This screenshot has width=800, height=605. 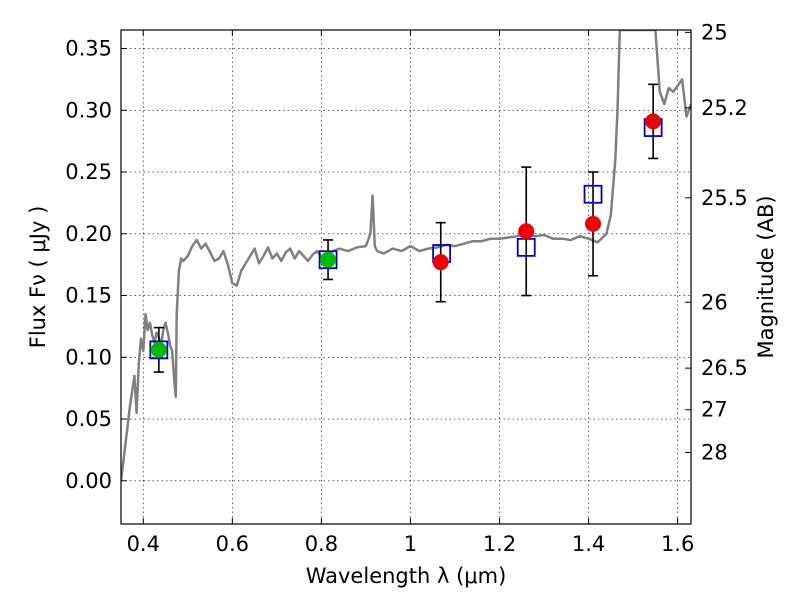 I want to click on x-tick-label: 0.4, so click(x=143, y=544).